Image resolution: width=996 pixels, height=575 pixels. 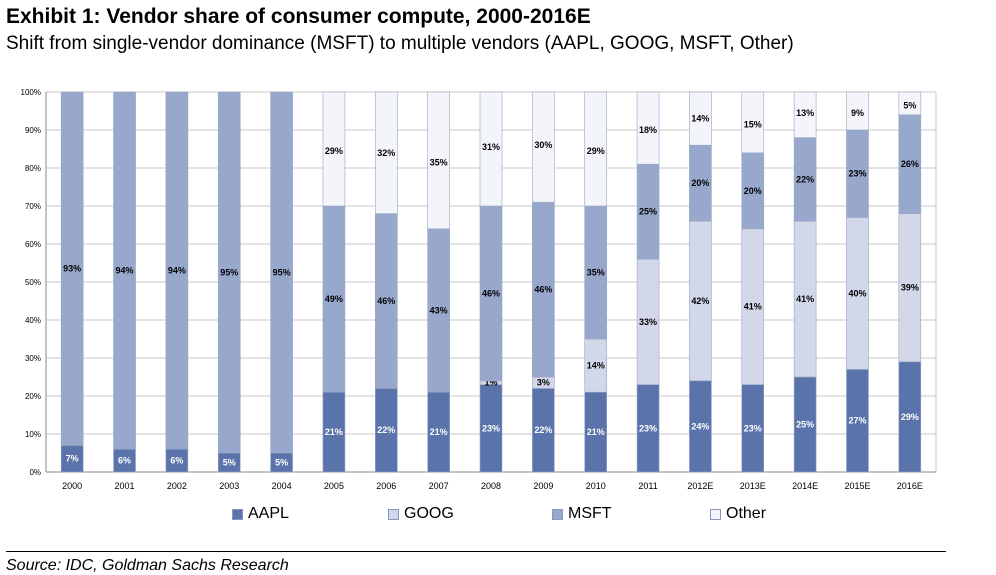 What do you see at coordinates (33, 130) in the screenshot?
I see `y-tick-label: 90%` at bounding box center [33, 130].